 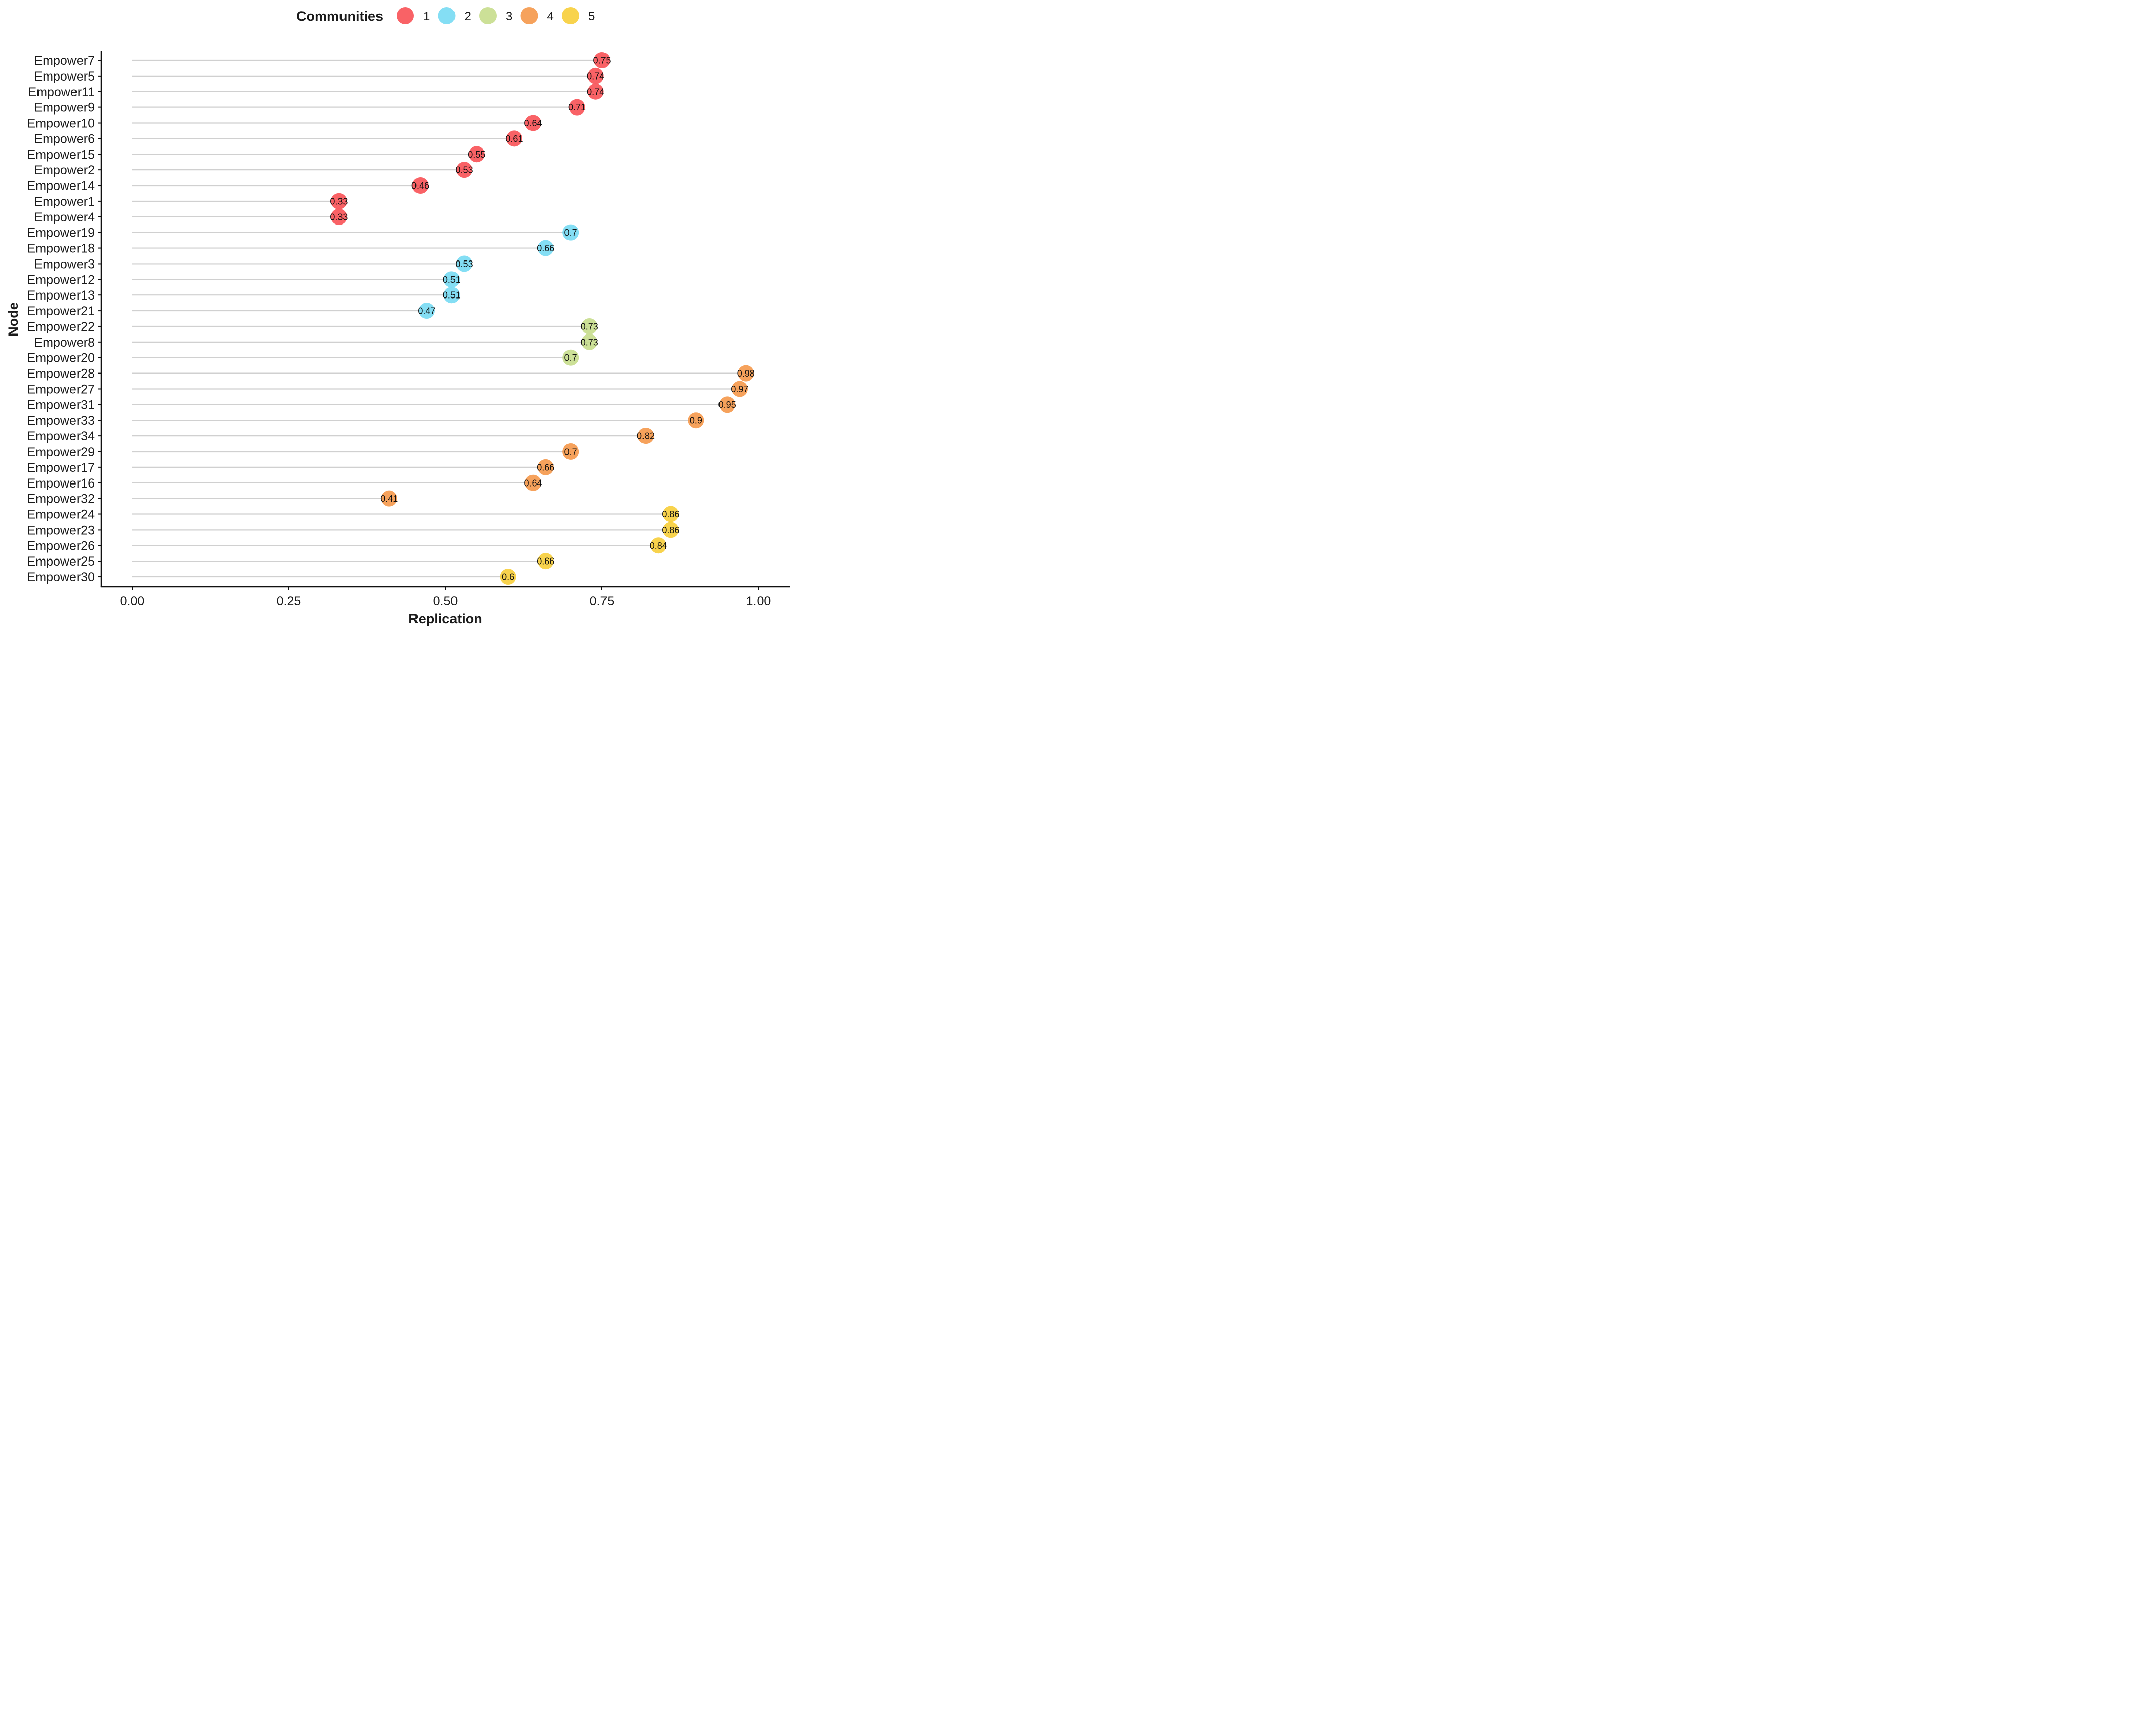 I want to click on point-empower21, so click(x=426, y=311).